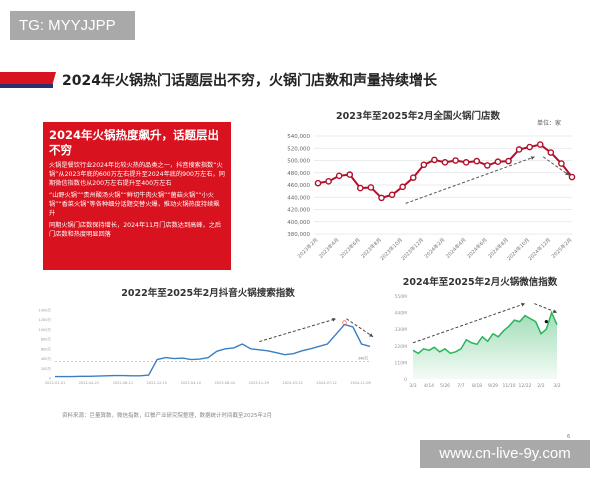 The image size is (600, 480). Describe the element at coordinates (298, 235) in the screenshot. I see `y-tick-label: 380,000` at that location.